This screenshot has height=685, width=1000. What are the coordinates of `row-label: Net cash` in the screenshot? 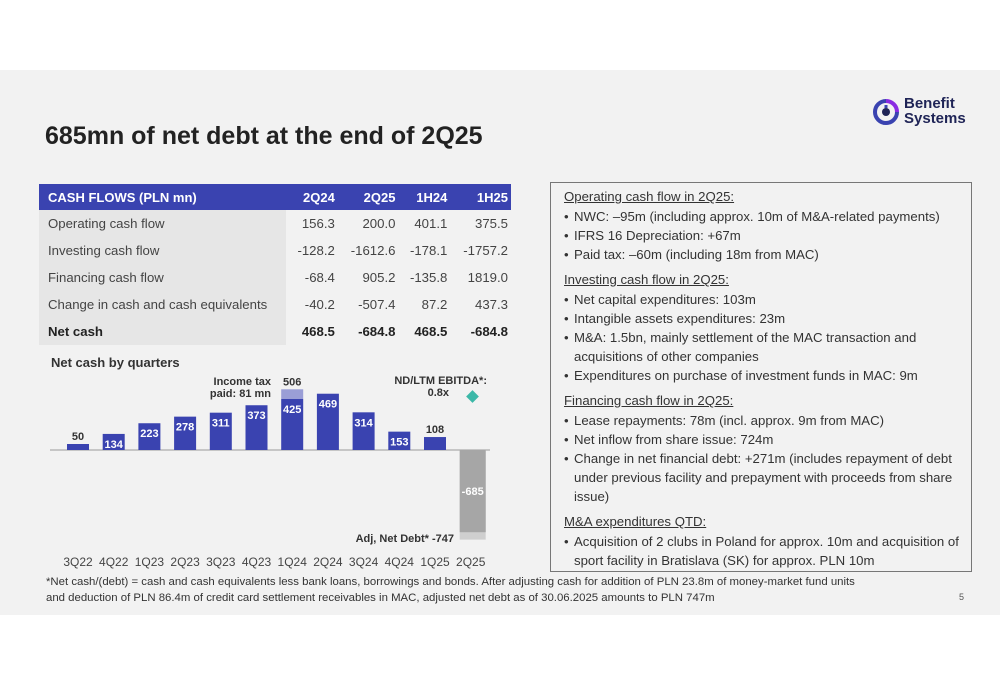 It's located at (162, 331).